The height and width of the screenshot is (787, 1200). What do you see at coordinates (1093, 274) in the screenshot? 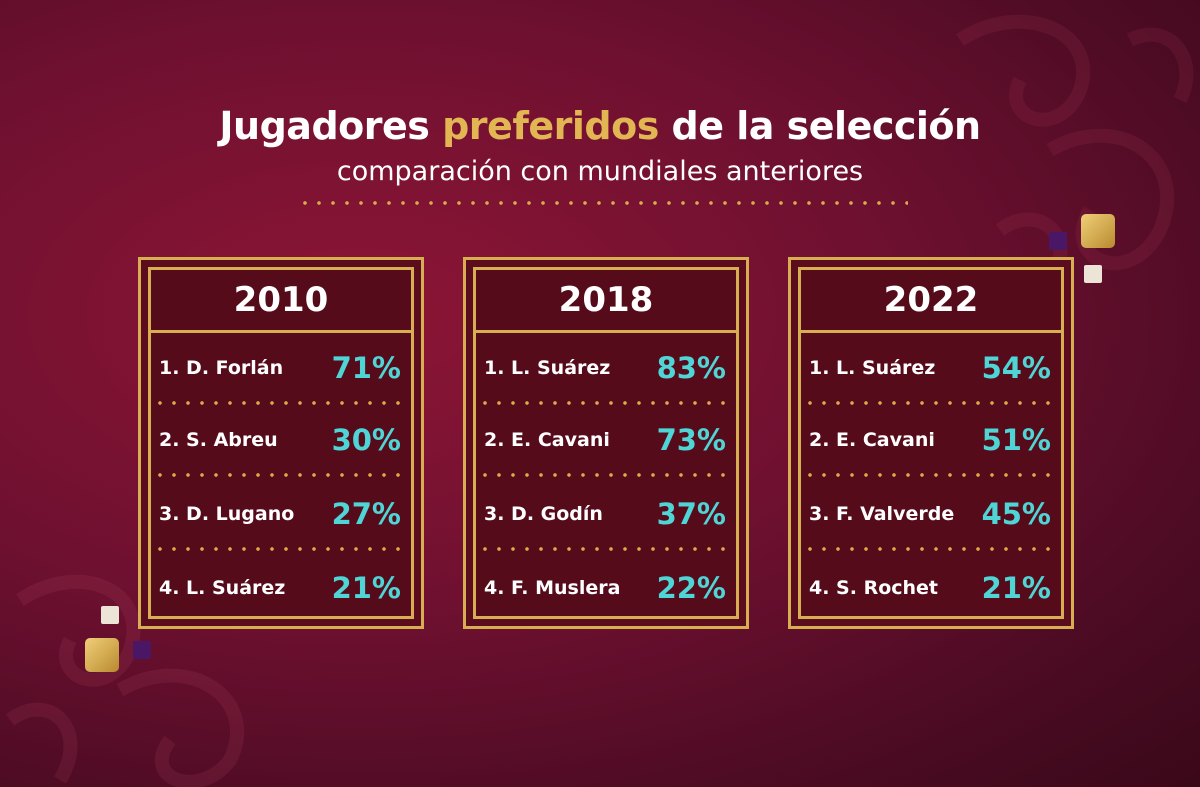
I see `cream-square-top-right` at bounding box center [1093, 274].